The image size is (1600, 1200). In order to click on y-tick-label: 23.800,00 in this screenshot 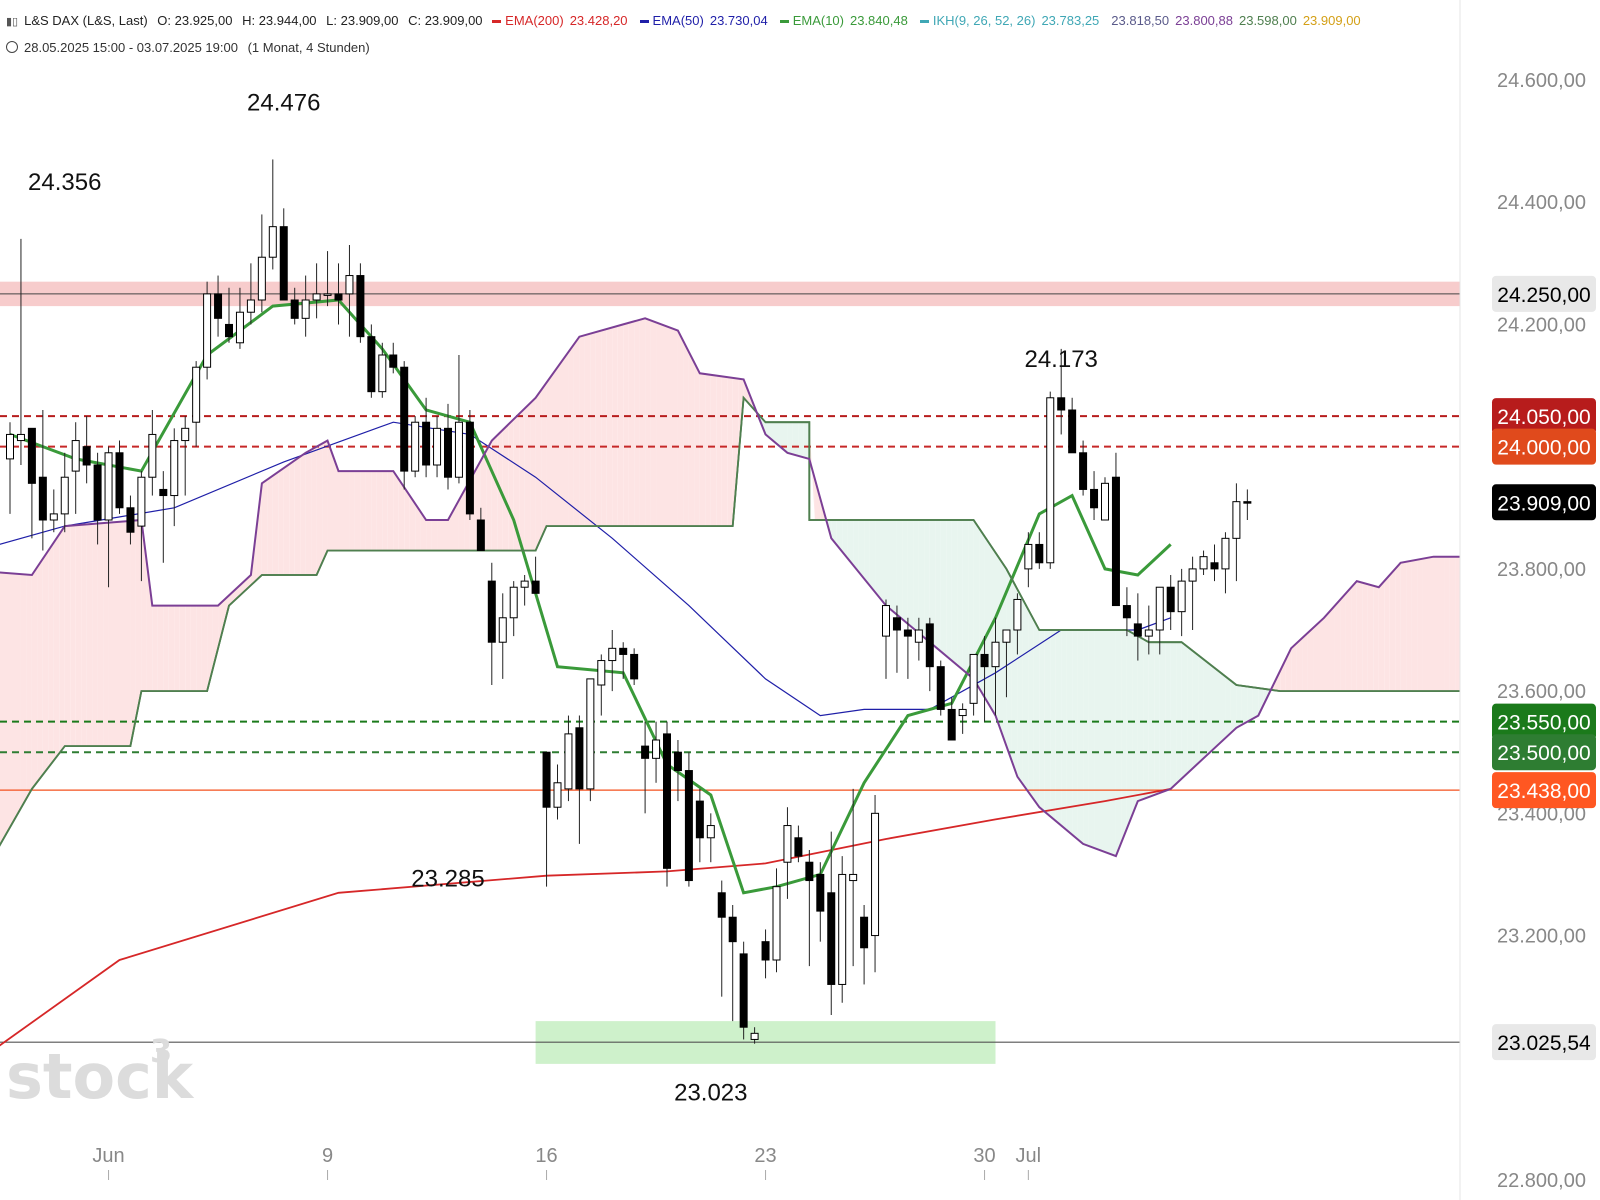, I will do `click(1541, 570)`.